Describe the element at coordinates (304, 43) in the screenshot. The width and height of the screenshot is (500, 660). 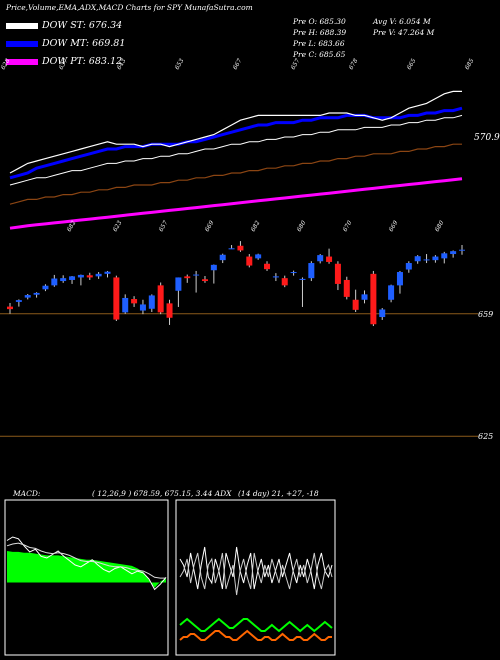
I see `stat-low-label: Pre L:` at that location.